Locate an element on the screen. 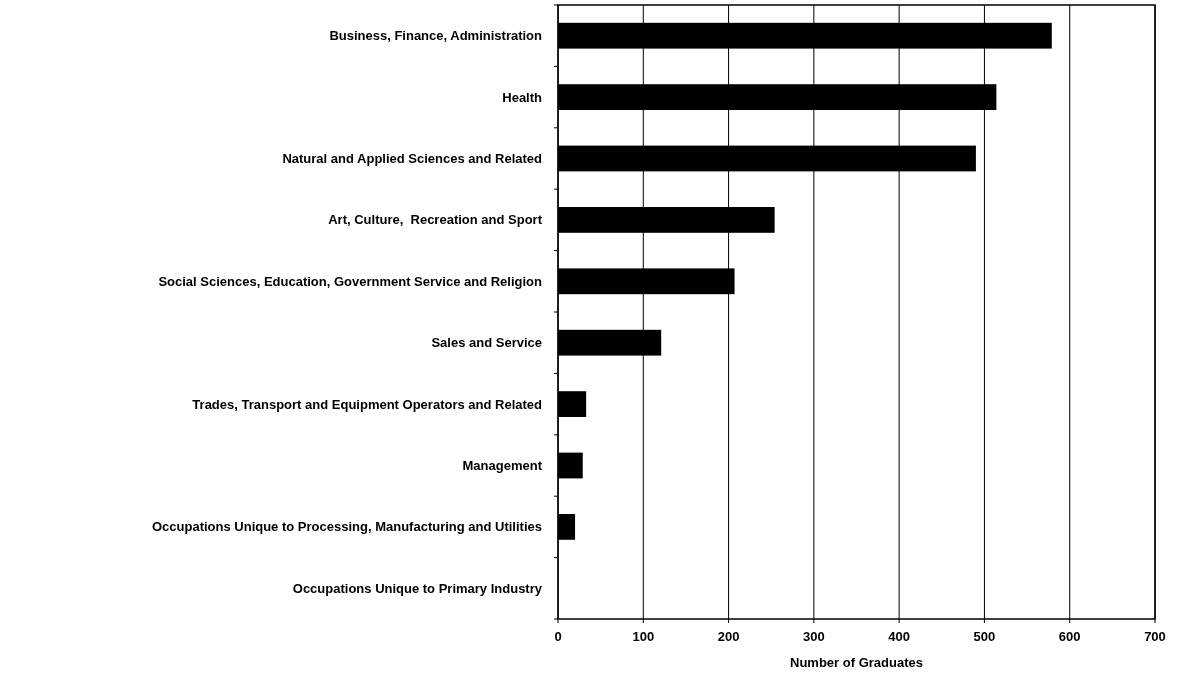 This screenshot has width=1177, height=676. x-tick-label: 600 is located at coordinates (1069, 636).